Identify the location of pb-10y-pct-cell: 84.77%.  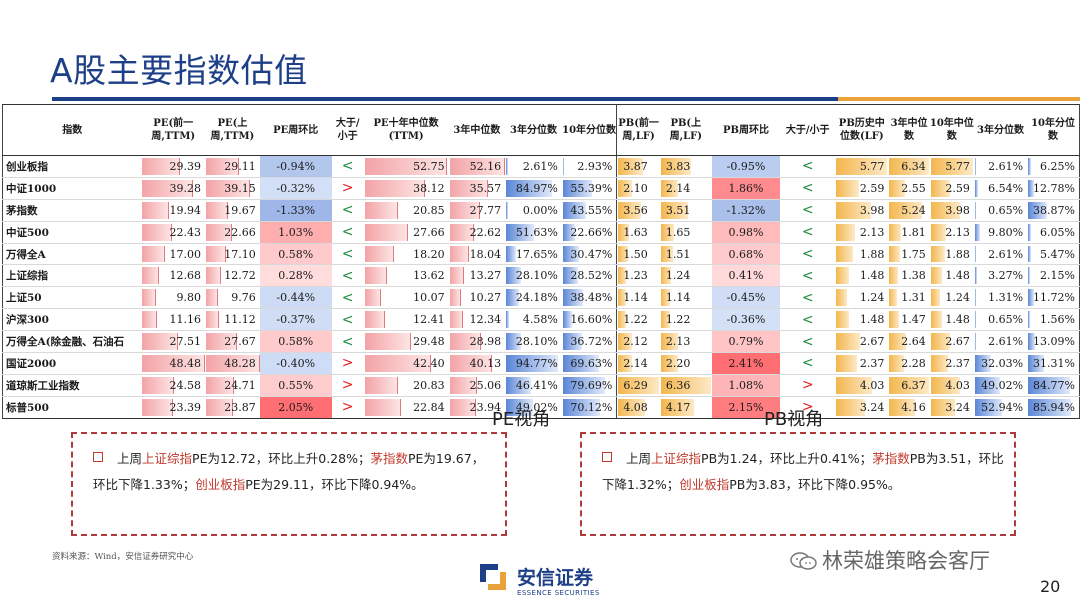
(1053, 385).